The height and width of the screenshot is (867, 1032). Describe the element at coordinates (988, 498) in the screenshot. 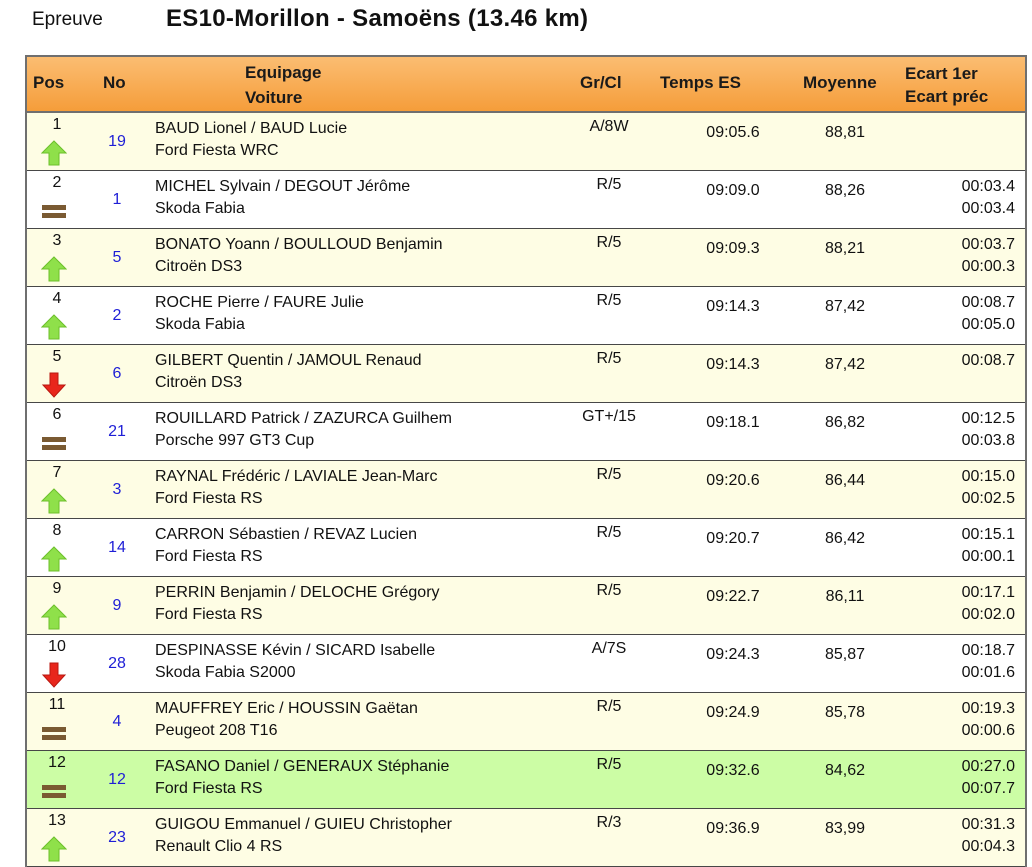

I see `row-ecart-prec: 00:02.5` at that location.